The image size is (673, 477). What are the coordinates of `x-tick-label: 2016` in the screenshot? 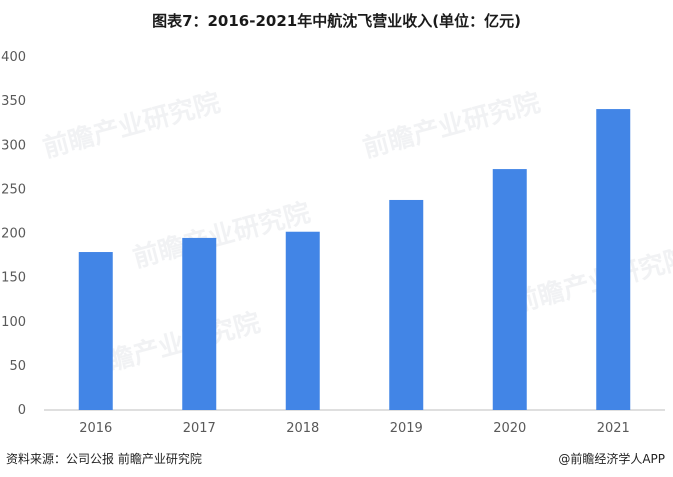 It's located at (95, 428).